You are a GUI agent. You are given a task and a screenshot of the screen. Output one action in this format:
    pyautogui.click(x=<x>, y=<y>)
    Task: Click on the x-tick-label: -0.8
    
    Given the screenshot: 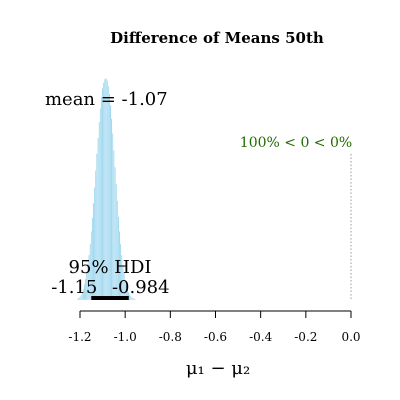 What is the action you would take?
    pyautogui.click(x=170, y=337)
    